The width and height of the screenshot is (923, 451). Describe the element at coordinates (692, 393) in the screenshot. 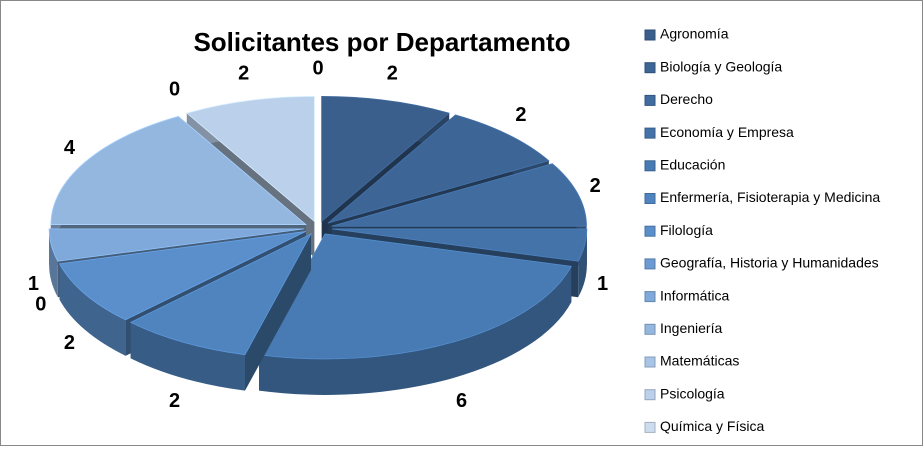

I see `legend-label: Psicología` at that location.